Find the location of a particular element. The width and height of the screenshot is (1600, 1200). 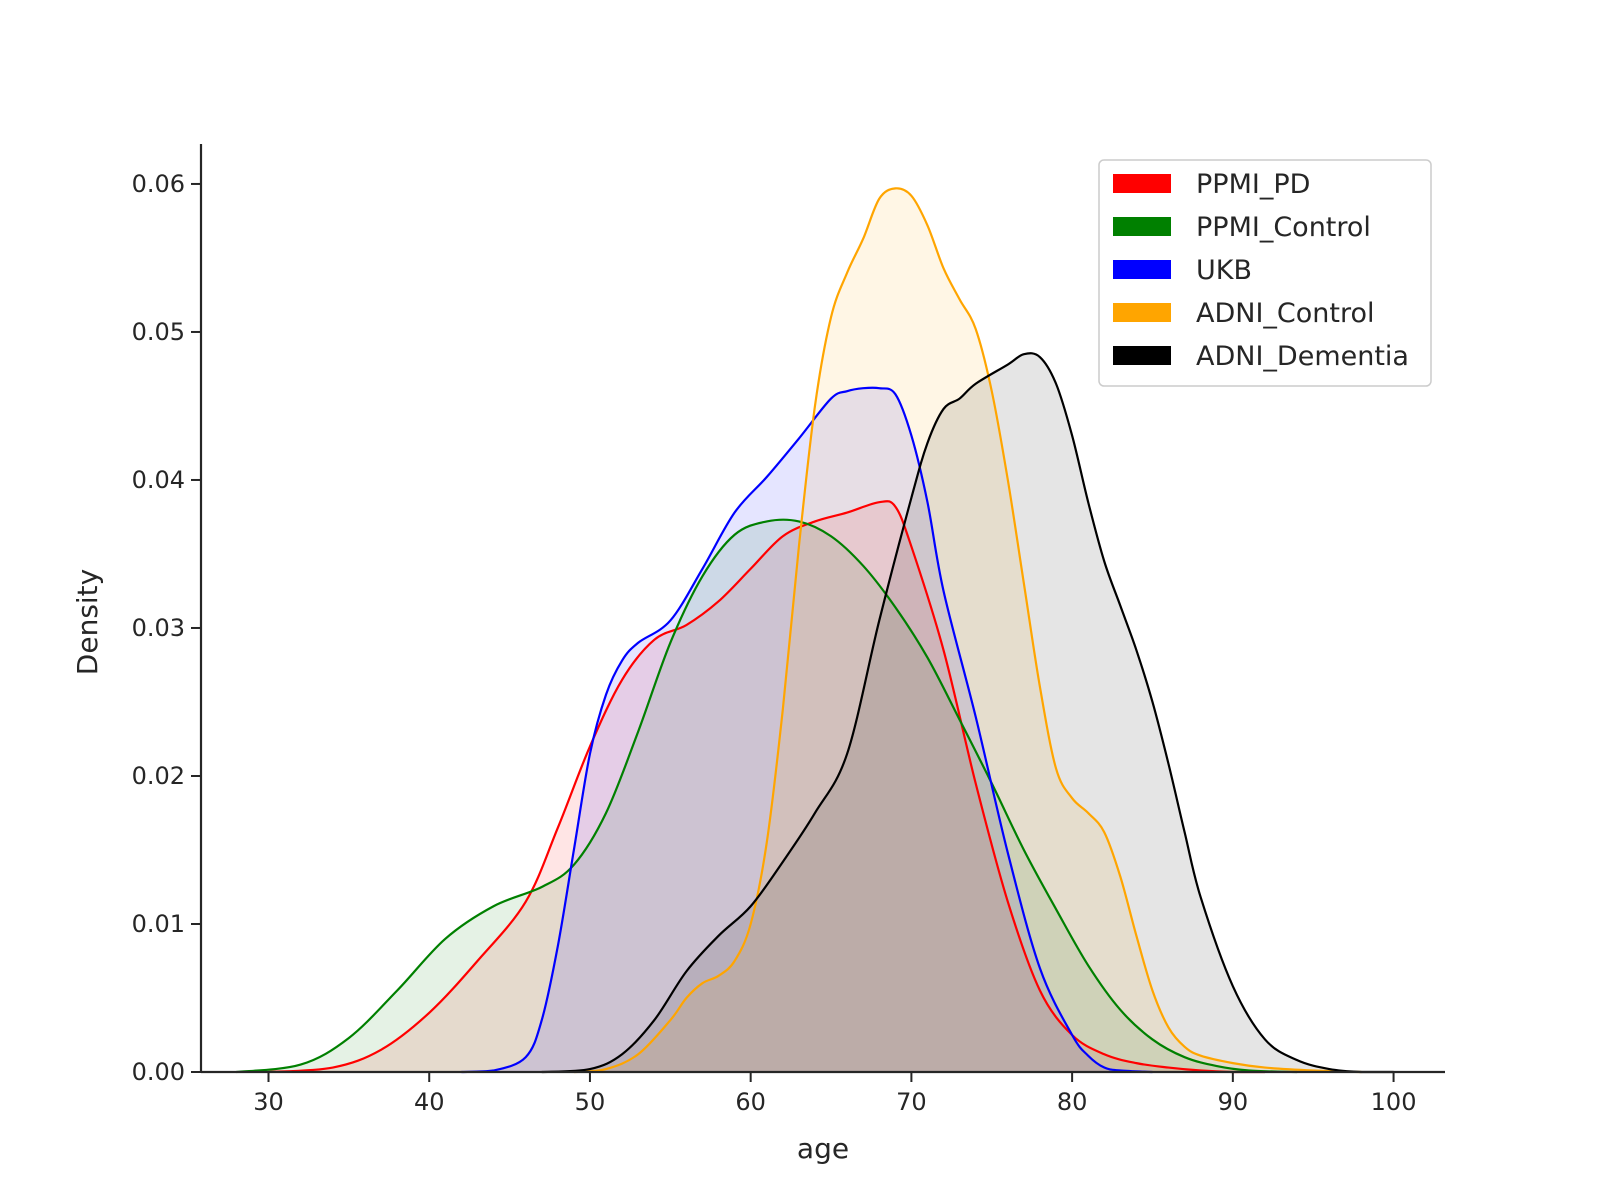

x-tick-label: 70 is located at coordinates (911, 1102).